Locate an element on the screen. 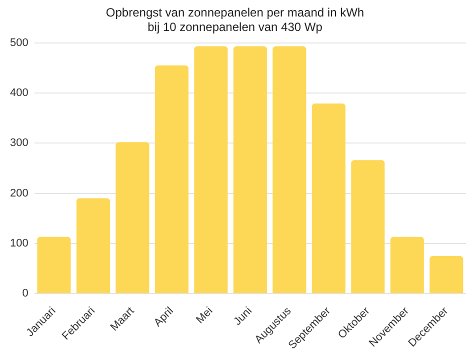  y-tick-label: 100 is located at coordinates (19, 243).